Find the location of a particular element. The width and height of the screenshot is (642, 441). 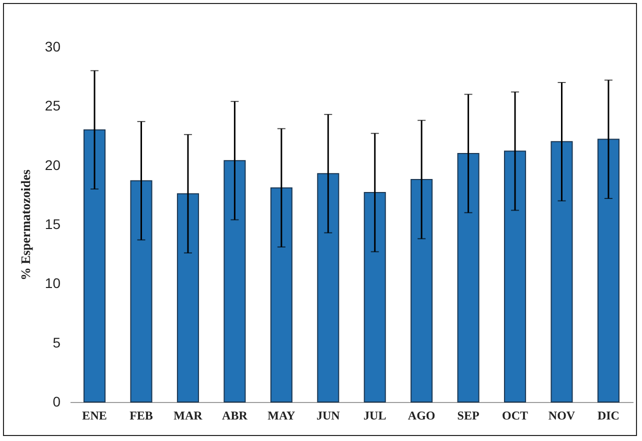

x-tick-label: NOV is located at coordinates (562, 415).